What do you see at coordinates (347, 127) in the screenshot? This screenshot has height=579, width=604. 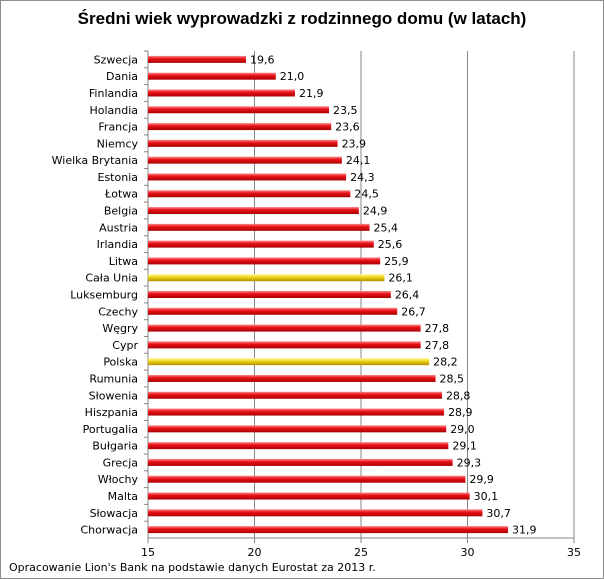 I see `data-label: 23,6` at bounding box center [347, 127].